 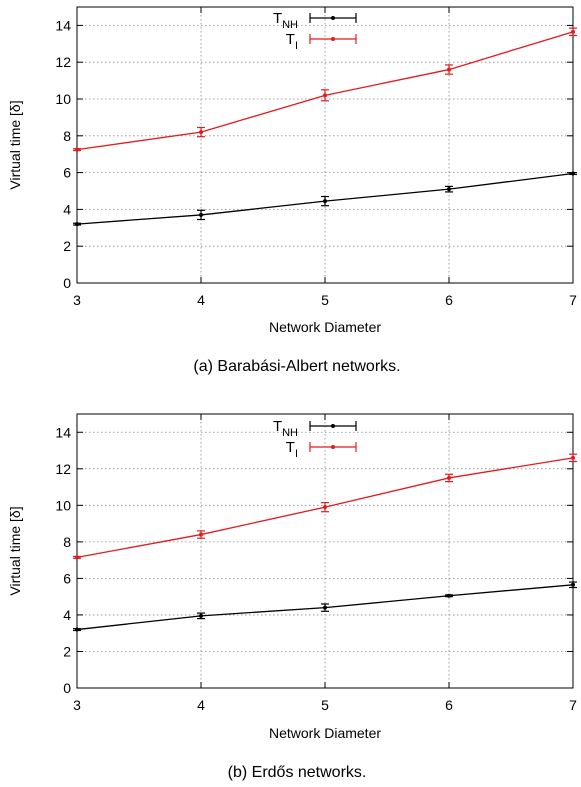 What do you see at coordinates (297, 772) in the screenshot?
I see `chart-caption: (b) Erdős networks.` at bounding box center [297, 772].